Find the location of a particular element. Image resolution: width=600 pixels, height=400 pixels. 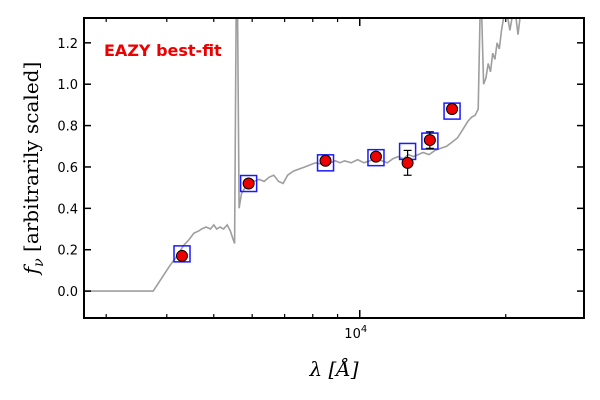

y-tick-label: 0.2 is located at coordinates (67, 251).